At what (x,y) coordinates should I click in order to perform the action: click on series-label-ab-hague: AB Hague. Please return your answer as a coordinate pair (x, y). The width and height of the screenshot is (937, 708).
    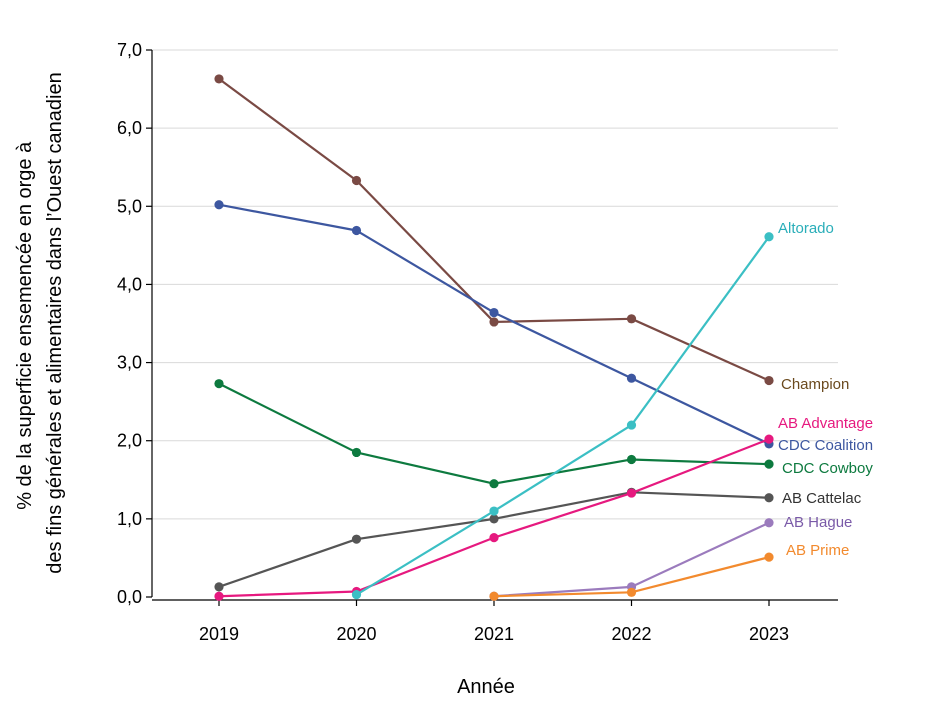
    Looking at the image, I should click on (818, 522).